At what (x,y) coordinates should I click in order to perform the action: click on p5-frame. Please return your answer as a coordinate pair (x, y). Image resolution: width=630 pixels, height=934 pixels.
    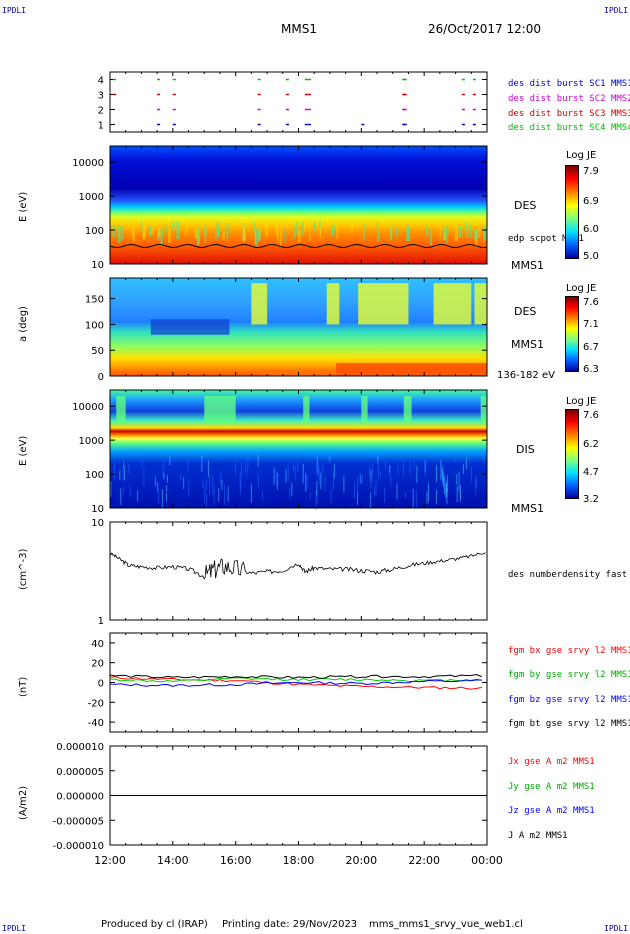
    Looking at the image, I should click on (298, 571).